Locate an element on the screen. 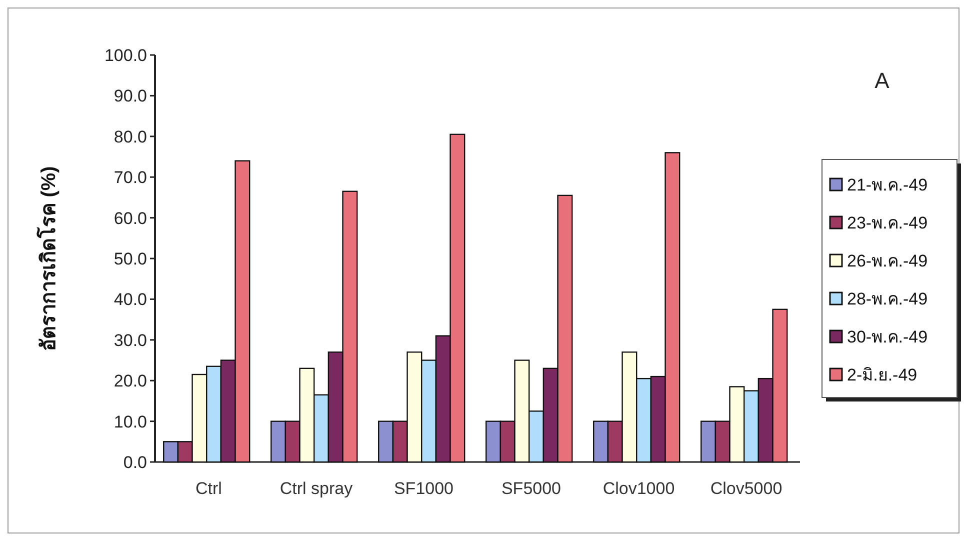  y-tick-label: 100.0 is located at coordinates (125, 55).